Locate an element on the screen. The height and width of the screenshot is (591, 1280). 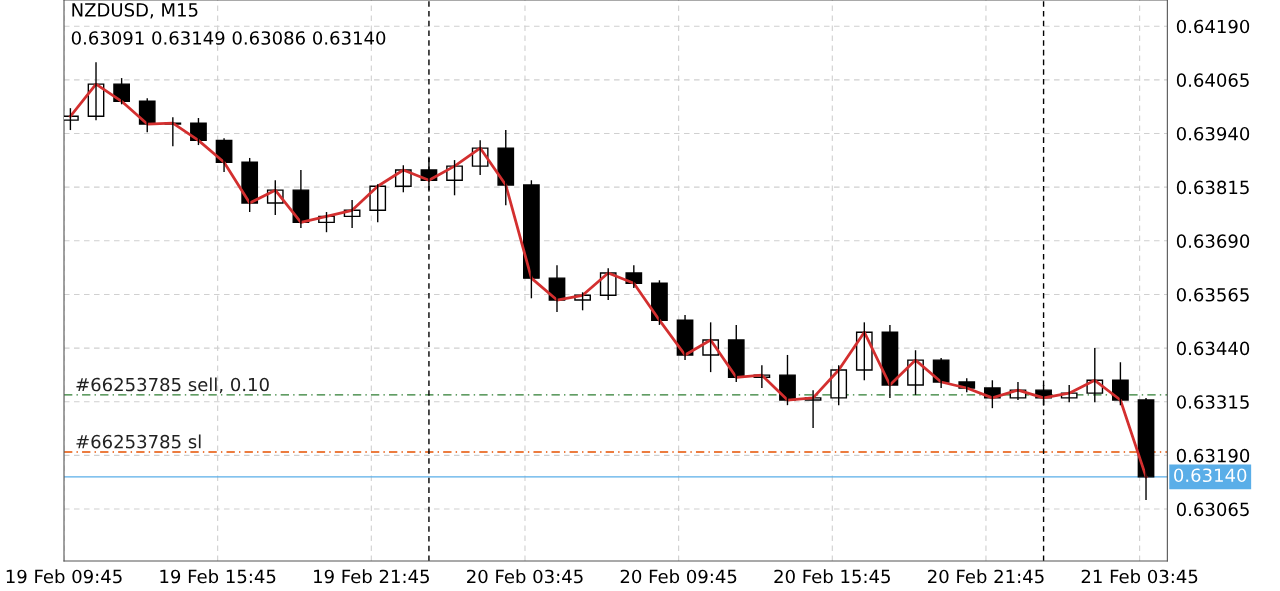
y-tick-label: 0.64190 is located at coordinates (1213, 26).